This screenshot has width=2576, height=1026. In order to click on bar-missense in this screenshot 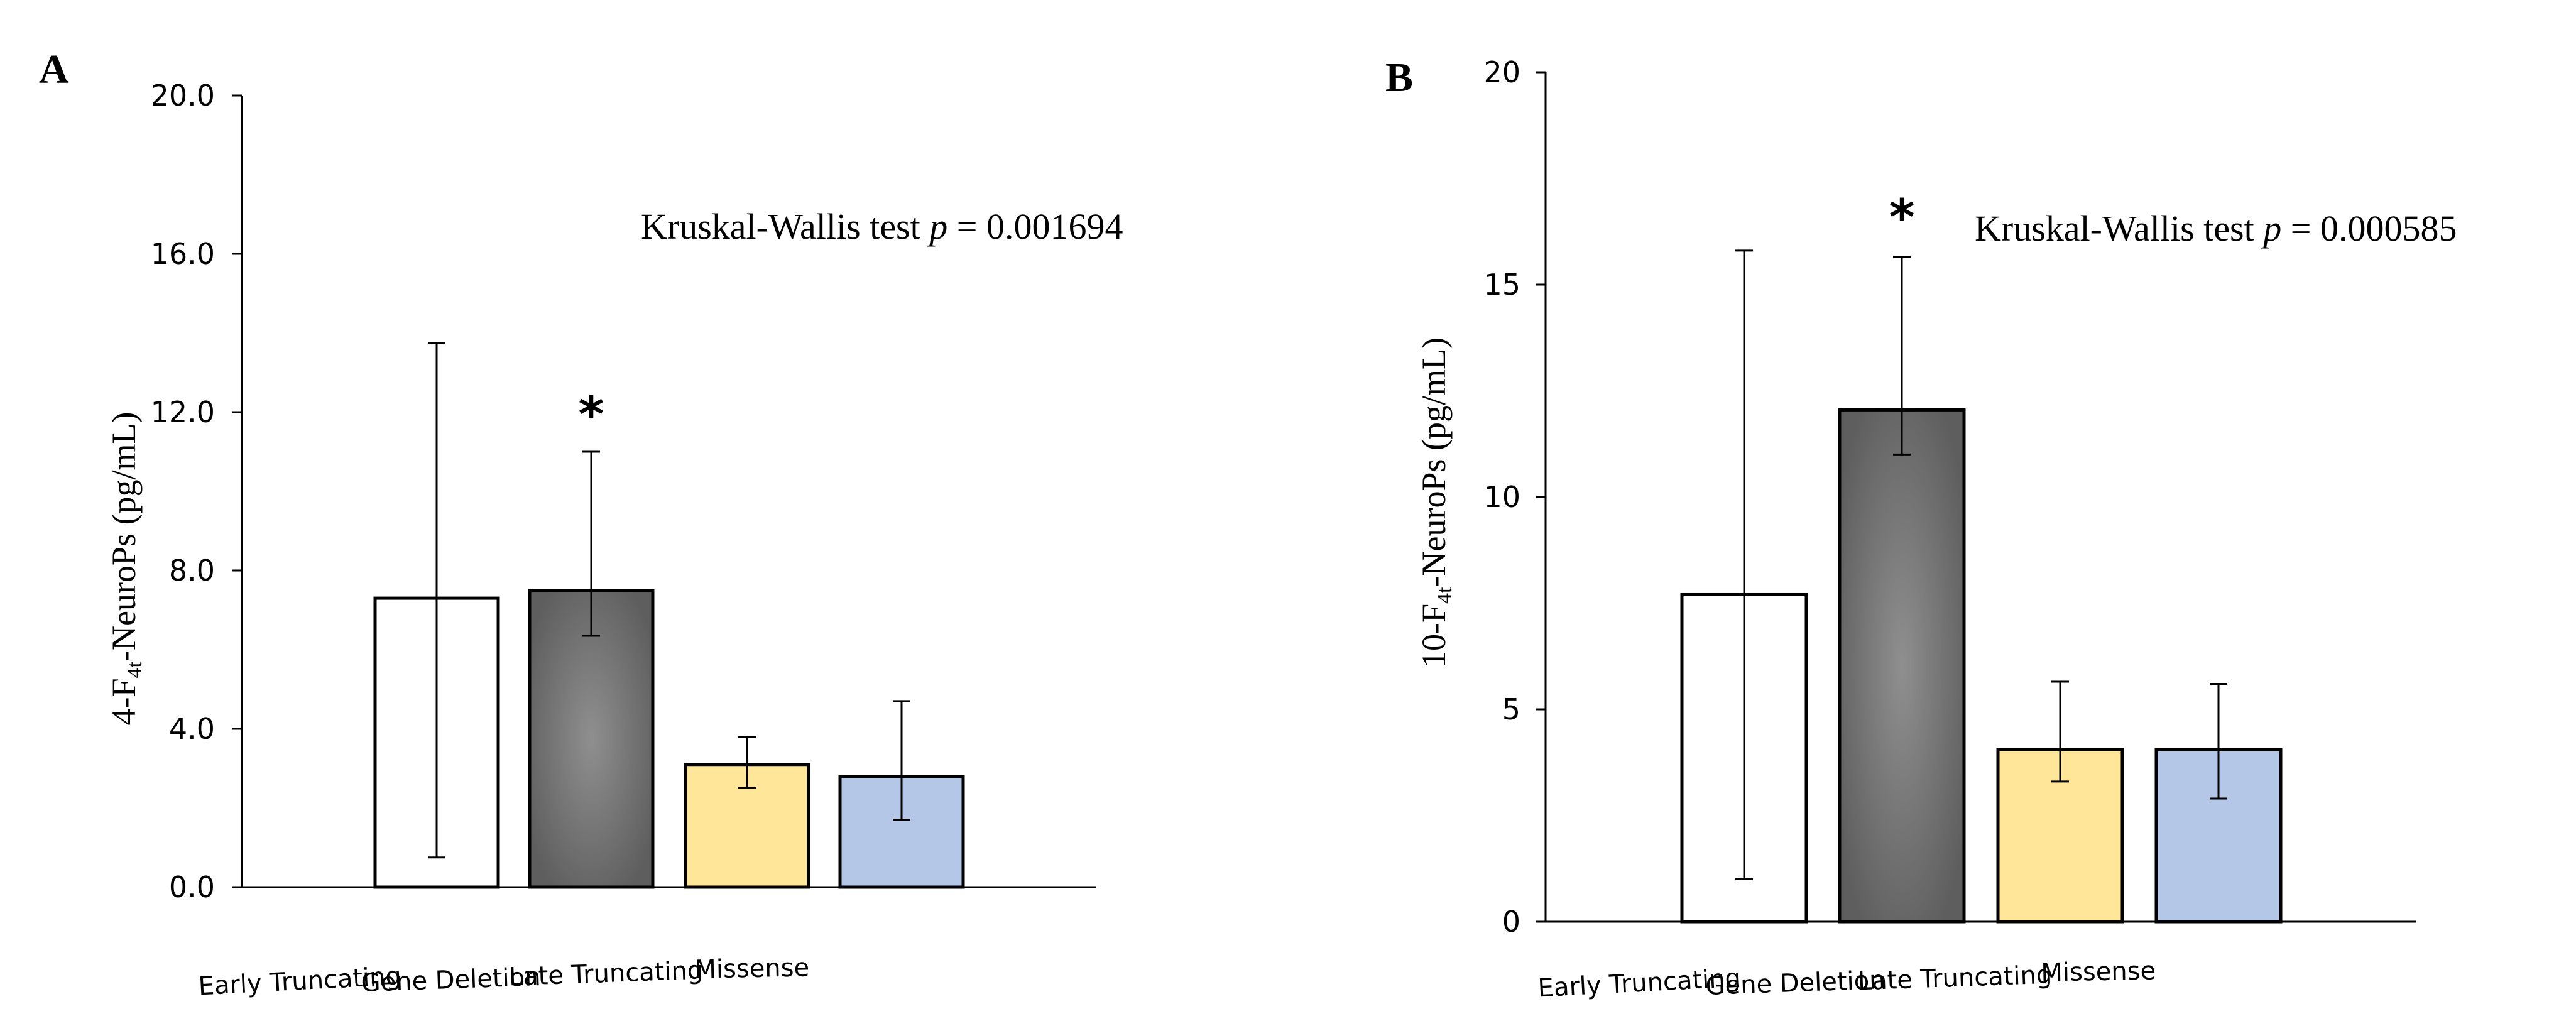, I will do `click(902, 832)`.